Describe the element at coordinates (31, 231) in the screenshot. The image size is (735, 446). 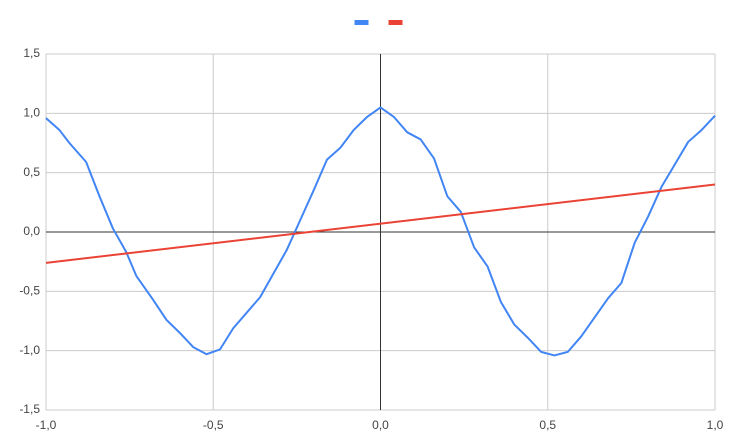
I see `y-tick-label: 0,0` at that location.